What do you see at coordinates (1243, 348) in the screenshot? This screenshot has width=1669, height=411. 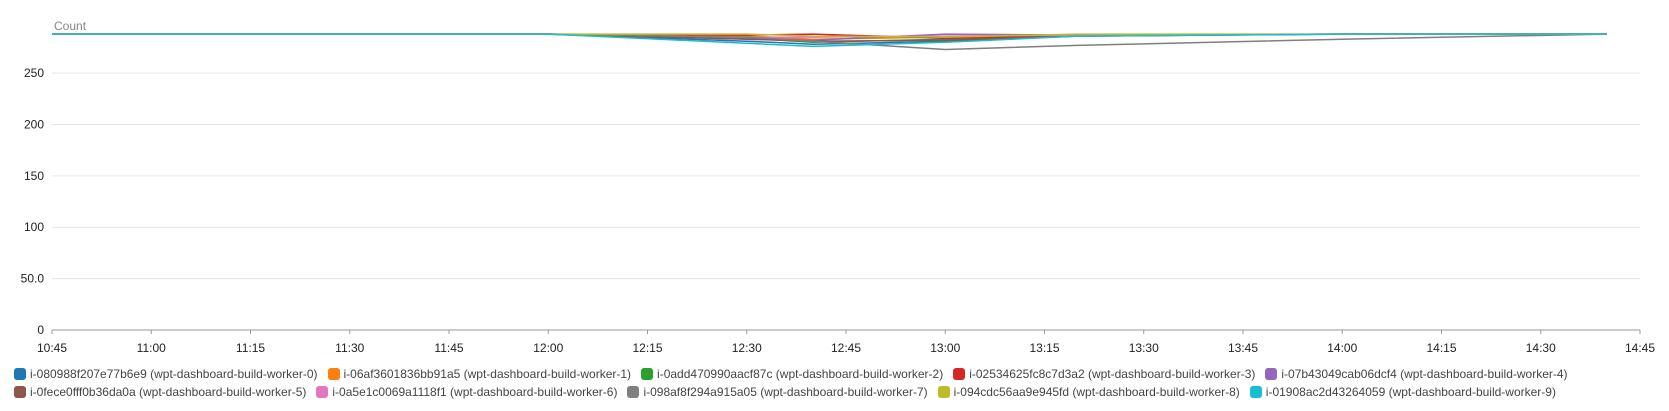 I see `x-tick-label: 13:45` at bounding box center [1243, 348].